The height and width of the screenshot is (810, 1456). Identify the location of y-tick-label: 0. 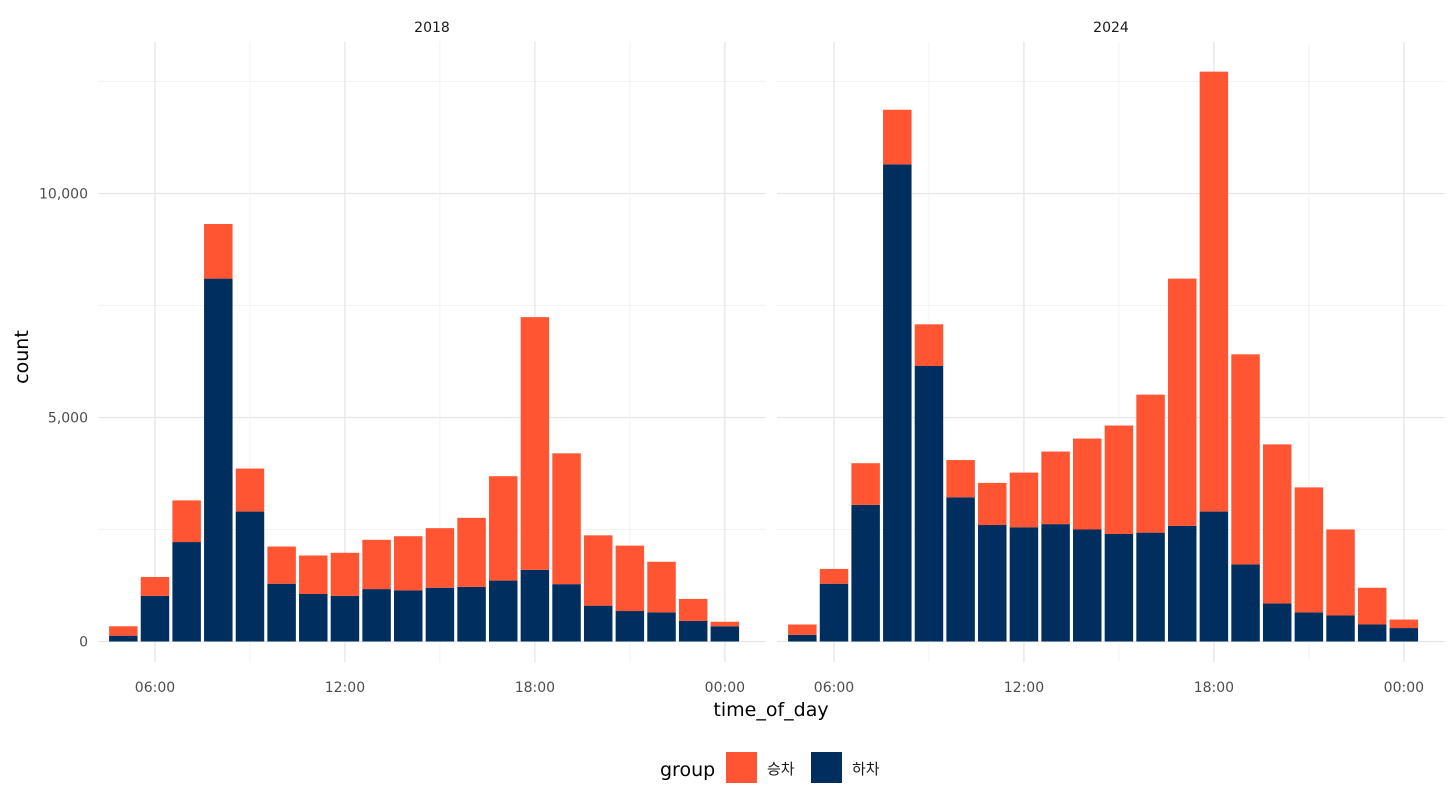
(83, 643).